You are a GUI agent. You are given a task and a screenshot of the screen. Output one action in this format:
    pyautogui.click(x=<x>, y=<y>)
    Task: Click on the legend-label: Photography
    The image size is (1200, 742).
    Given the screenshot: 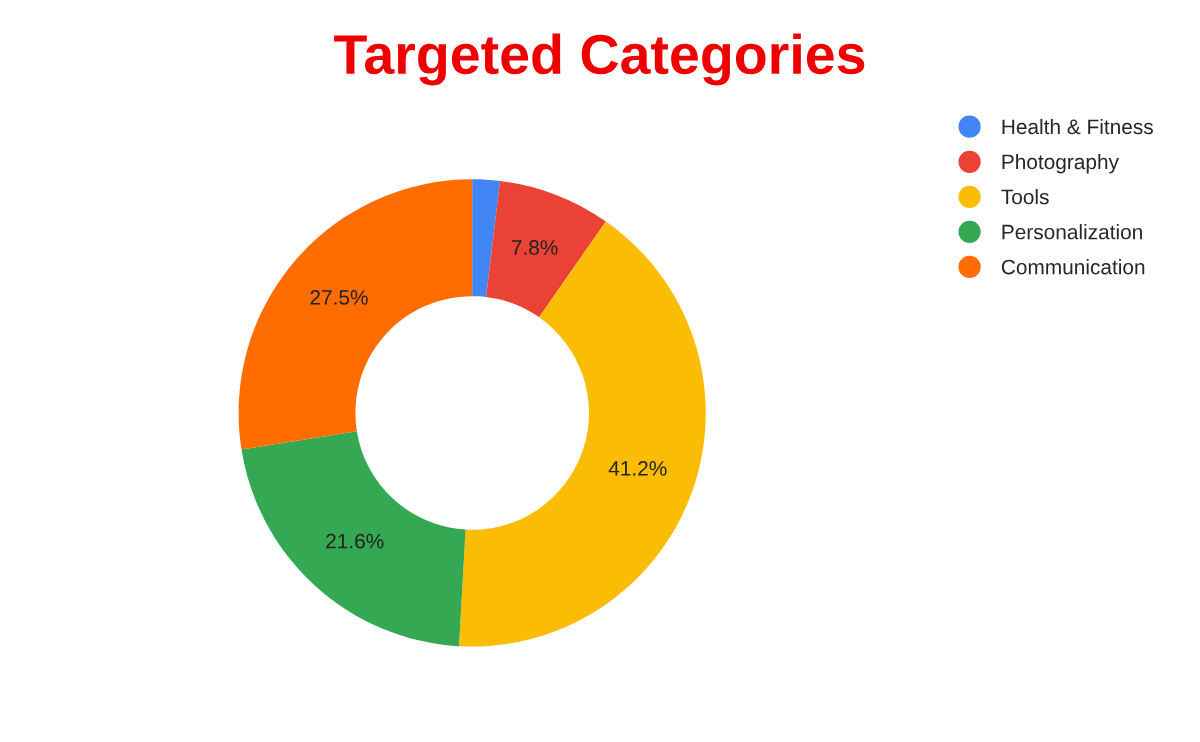 What is the action you would take?
    pyautogui.click(x=1060, y=163)
    